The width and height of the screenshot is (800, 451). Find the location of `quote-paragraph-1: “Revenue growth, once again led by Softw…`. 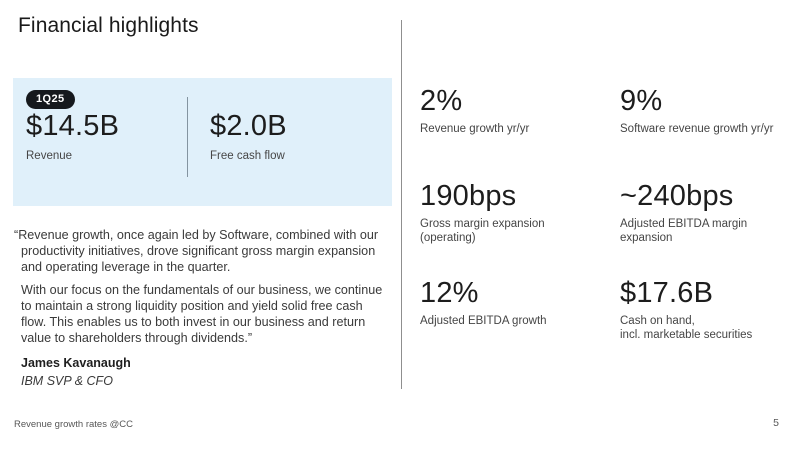

quote-paragraph-1: “Revenue growth, once again led by Softw… is located at coordinates (196, 251).